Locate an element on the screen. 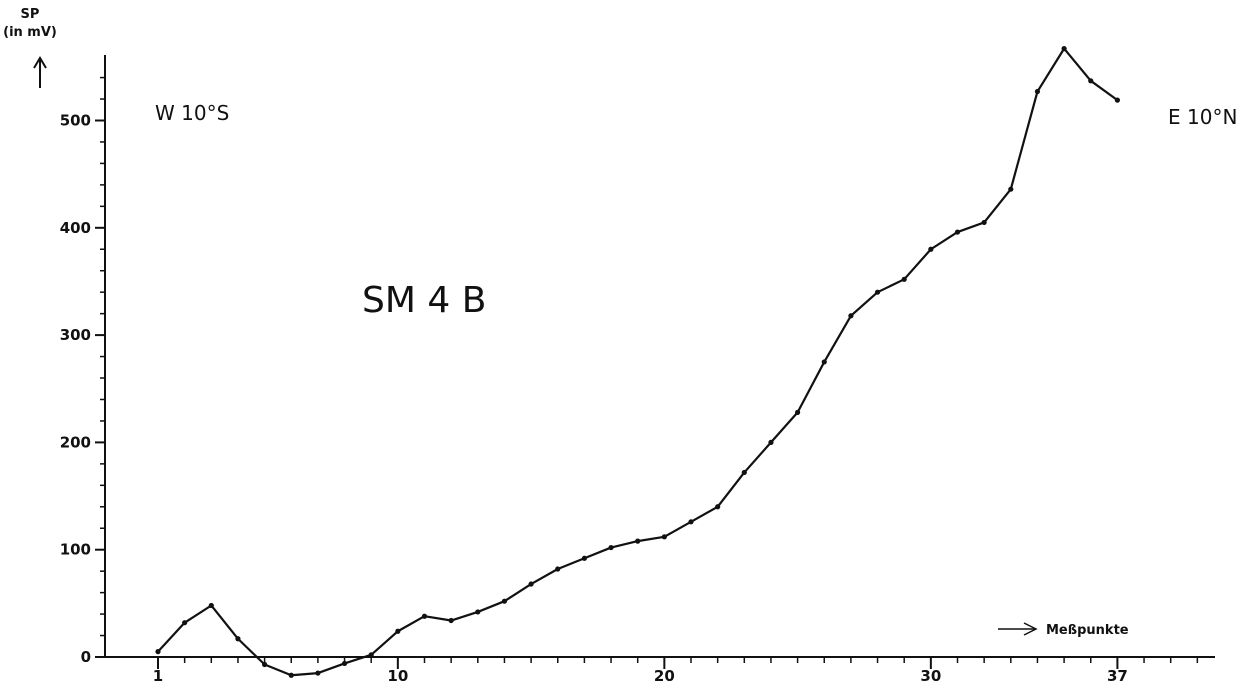  west-direction-label: W 10°S is located at coordinates (192, 113).